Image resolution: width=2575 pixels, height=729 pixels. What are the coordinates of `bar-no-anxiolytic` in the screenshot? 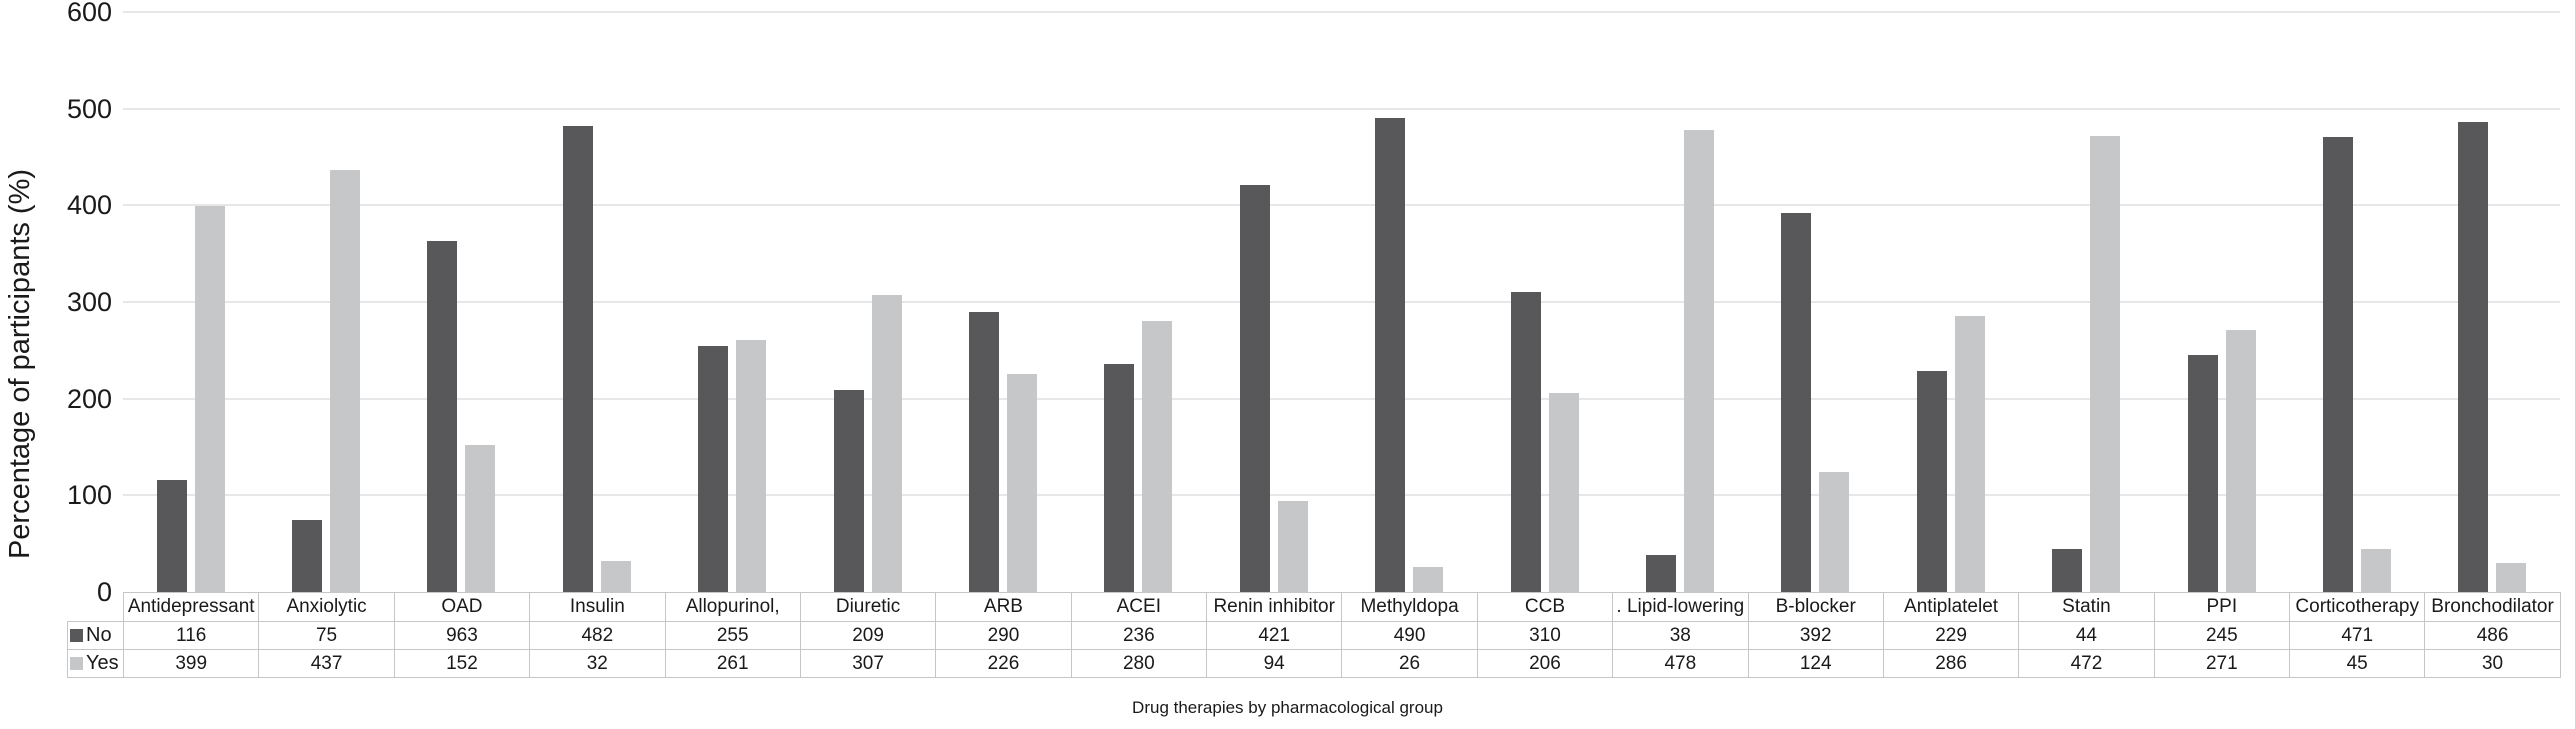 It's located at (307, 555).